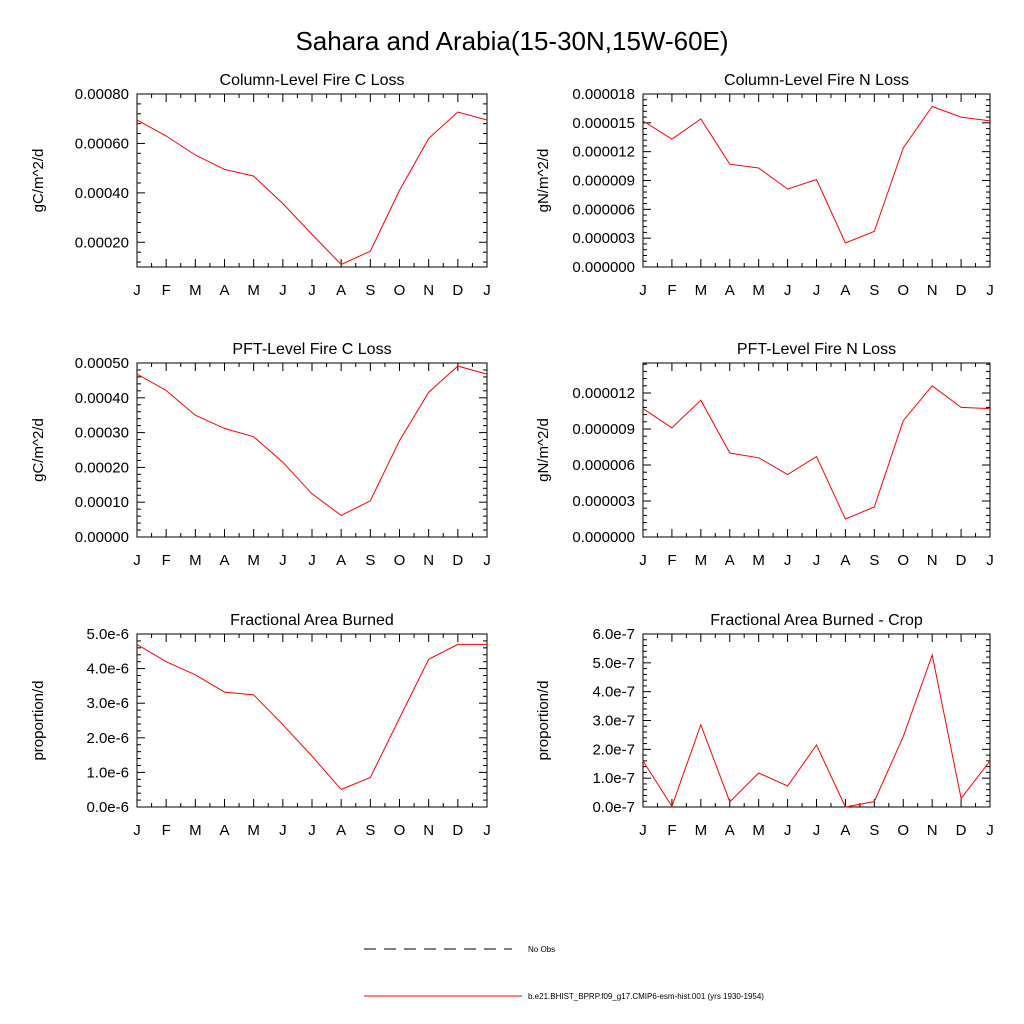  What do you see at coordinates (38, 720) in the screenshot?
I see `y-axis-label: proportion/d` at bounding box center [38, 720].